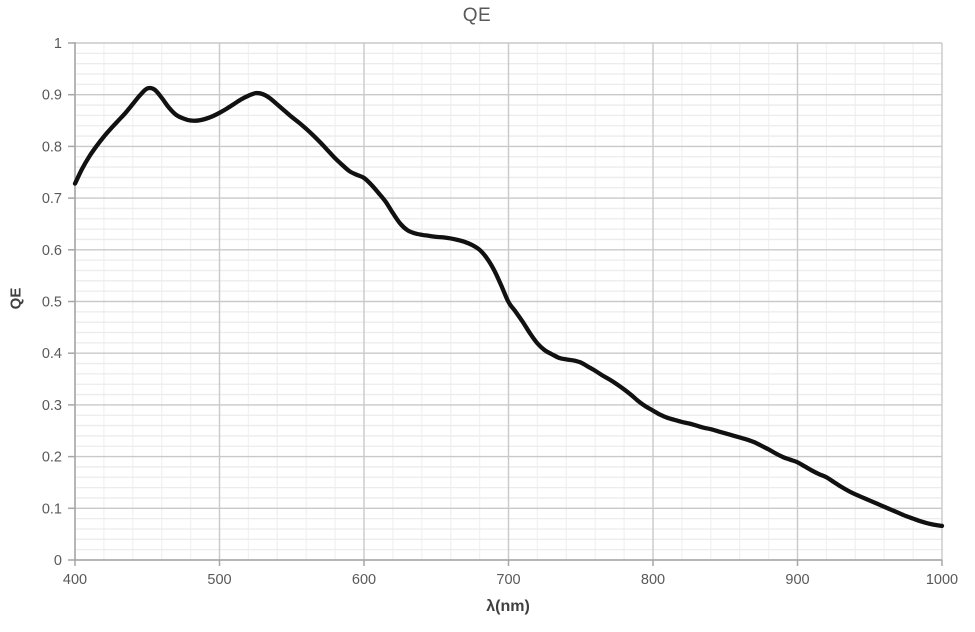 The image size is (975, 632). What do you see at coordinates (52, 354) in the screenshot?
I see `y-tick-label: 0.4` at bounding box center [52, 354].